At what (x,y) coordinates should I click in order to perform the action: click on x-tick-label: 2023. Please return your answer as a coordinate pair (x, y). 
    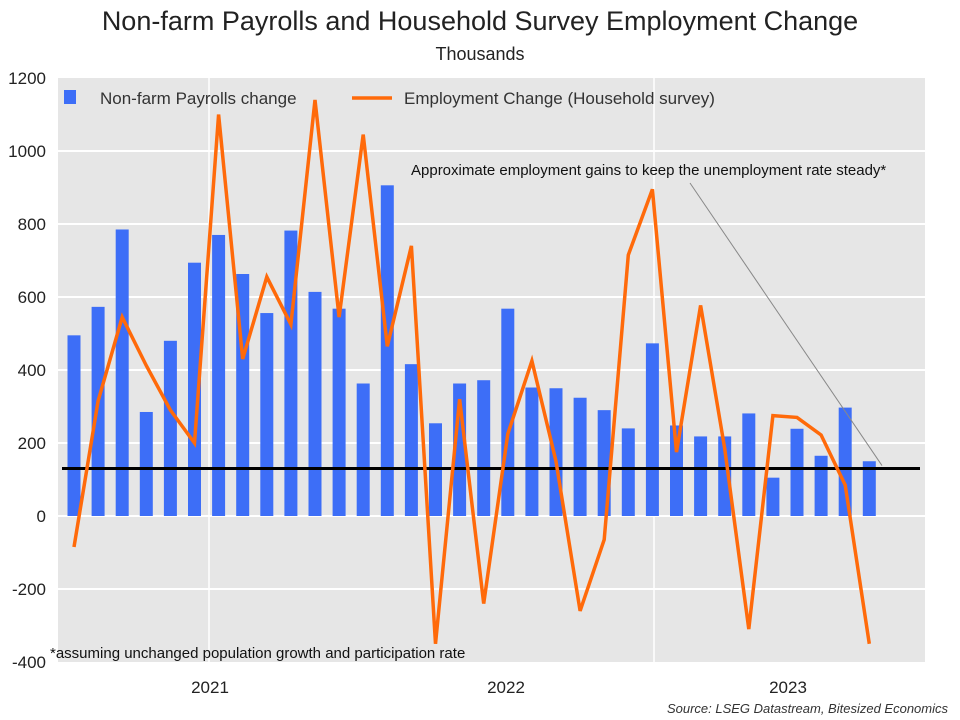
    Looking at the image, I should click on (788, 687).